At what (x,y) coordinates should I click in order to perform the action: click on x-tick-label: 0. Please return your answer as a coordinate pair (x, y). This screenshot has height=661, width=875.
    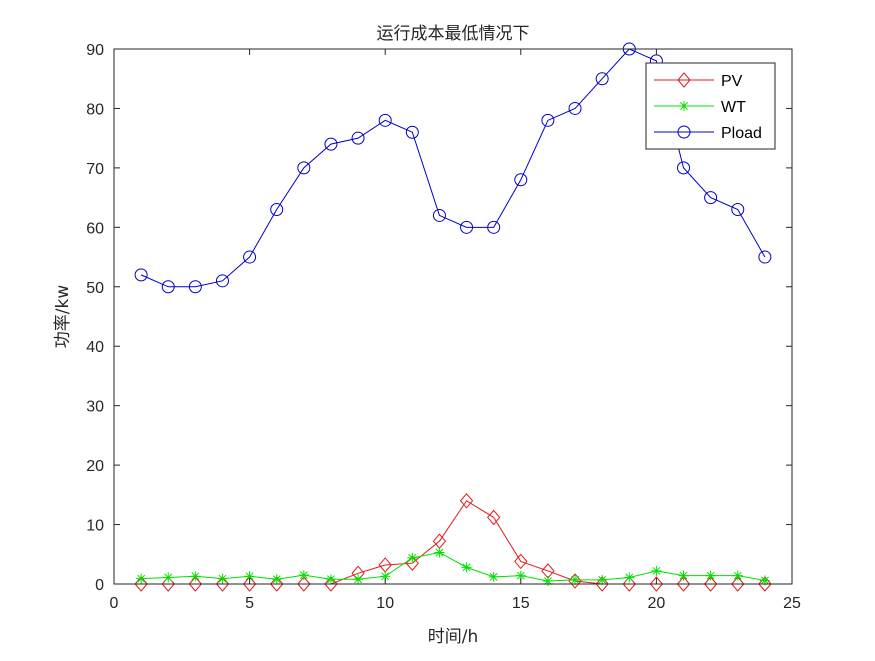
    Looking at the image, I should click on (114, 603).